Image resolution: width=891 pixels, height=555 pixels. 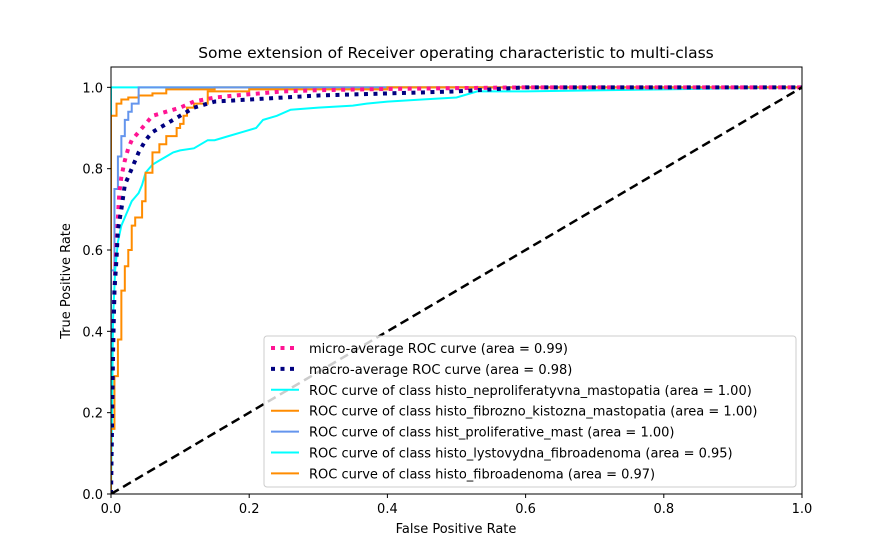 I want to click on legend-label-0: micro-average ROC curve (area = 0.99), so click(x=438, y=349).